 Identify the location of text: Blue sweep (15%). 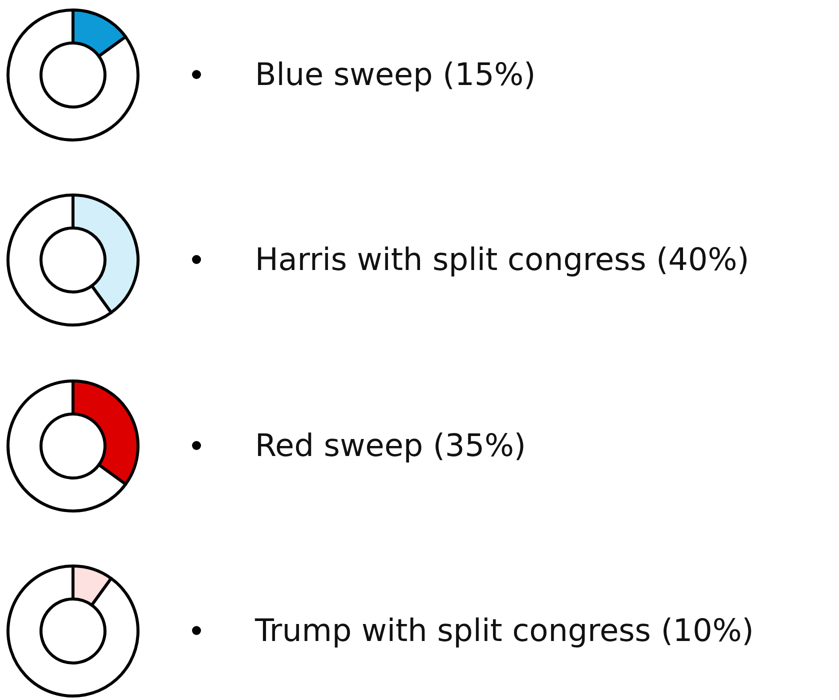
(395, 75).